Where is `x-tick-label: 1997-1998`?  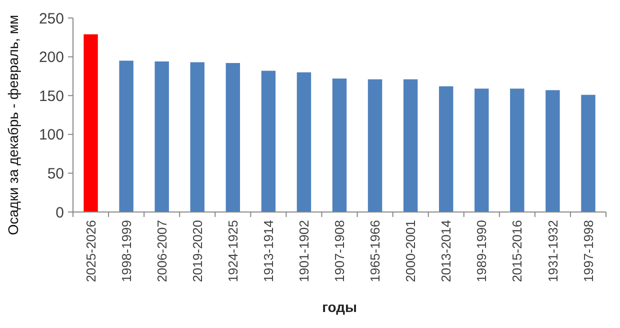
x-tick-label: 1997-1998 is located at coordinates (588, 251).